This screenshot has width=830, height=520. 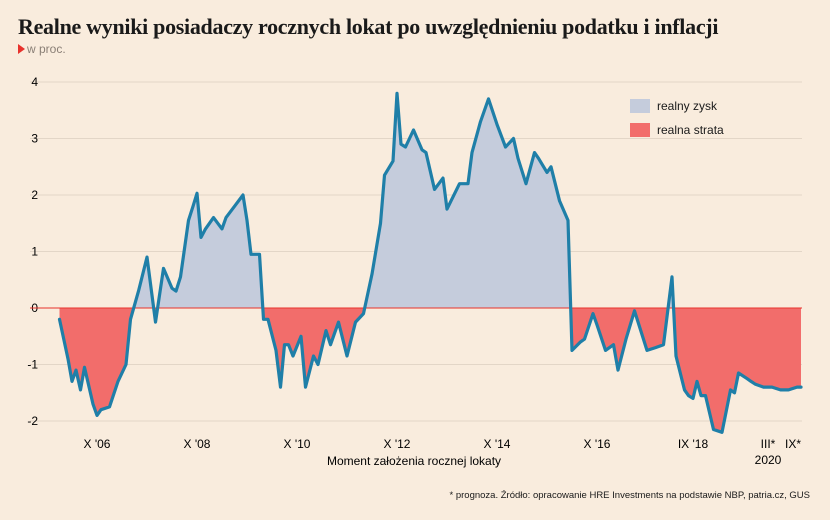 What do you see at coordinates (793, 444) in the screenshot?
I see `x-tick-label: IX*` at bounding box center [793, 444].